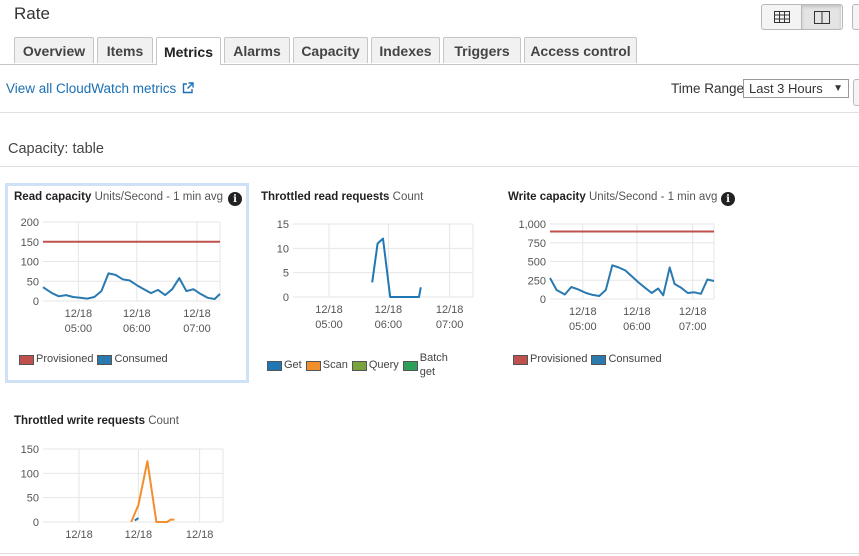  I want to click on y-tick-label: 250, so click(537, 281).